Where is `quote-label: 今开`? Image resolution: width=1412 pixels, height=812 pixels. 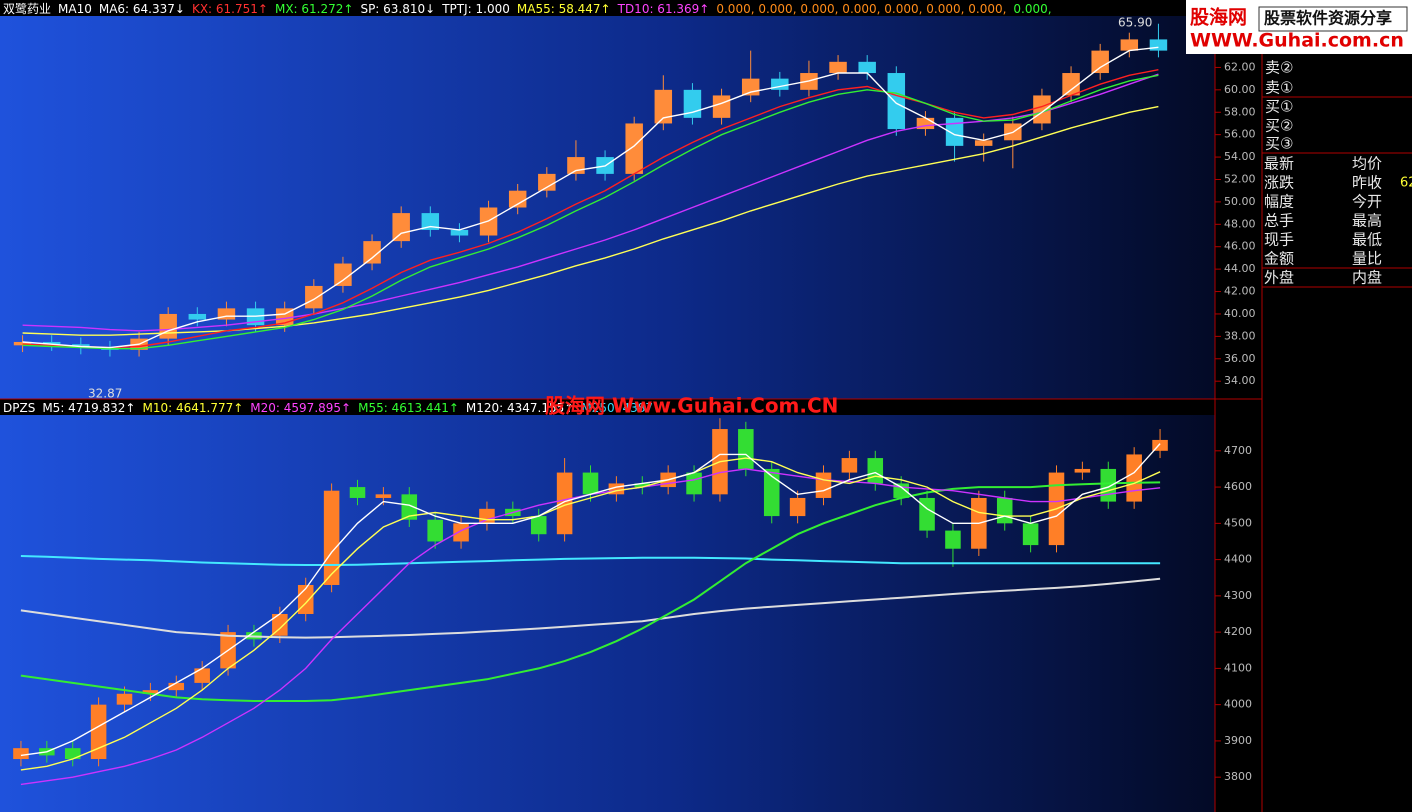 quote-label: 今开 is located at coordinates (1367, 202).